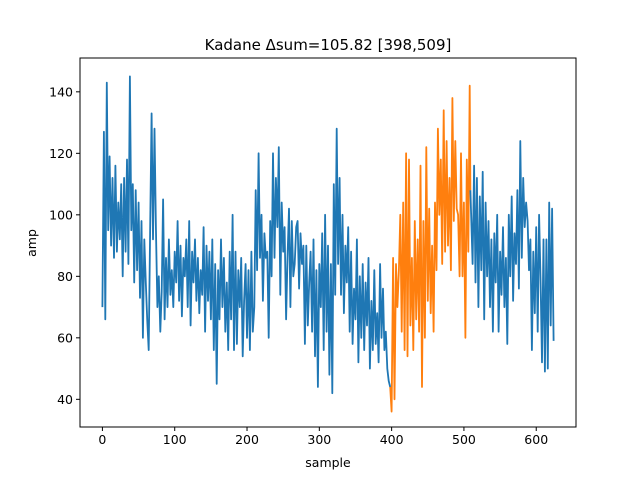  Describe the element at coordinates (65, 399) in the screenshot. I see `y-tick-label: 40` at that location.